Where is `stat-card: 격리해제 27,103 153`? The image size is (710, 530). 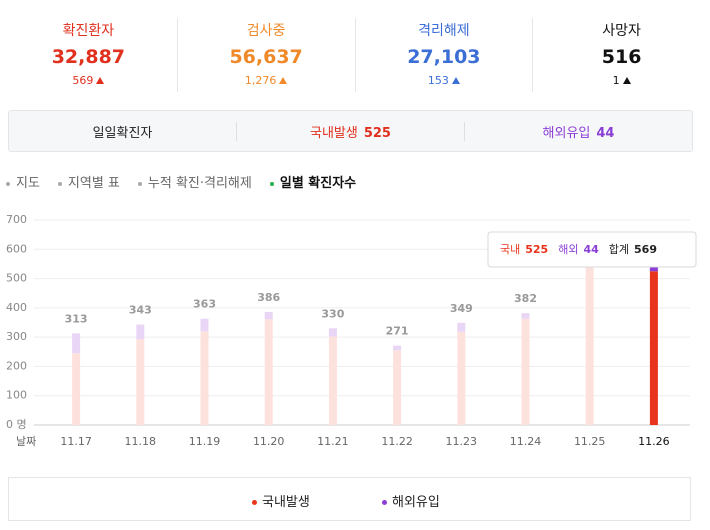
stat-card: 격리해제 27,103 153 is located at coordinates (445, 55).